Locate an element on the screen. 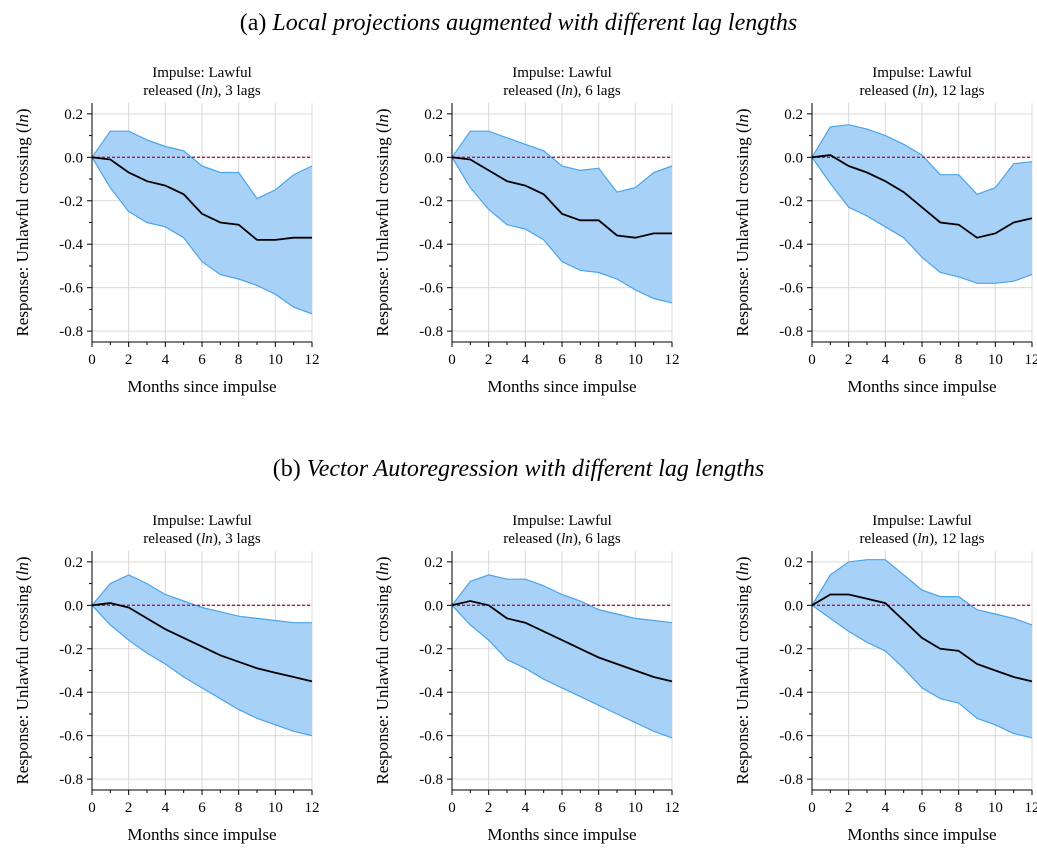 The height and width of the screenshot is (860, 1037). section-label-a: (a) is located at coordinates (253, 23).